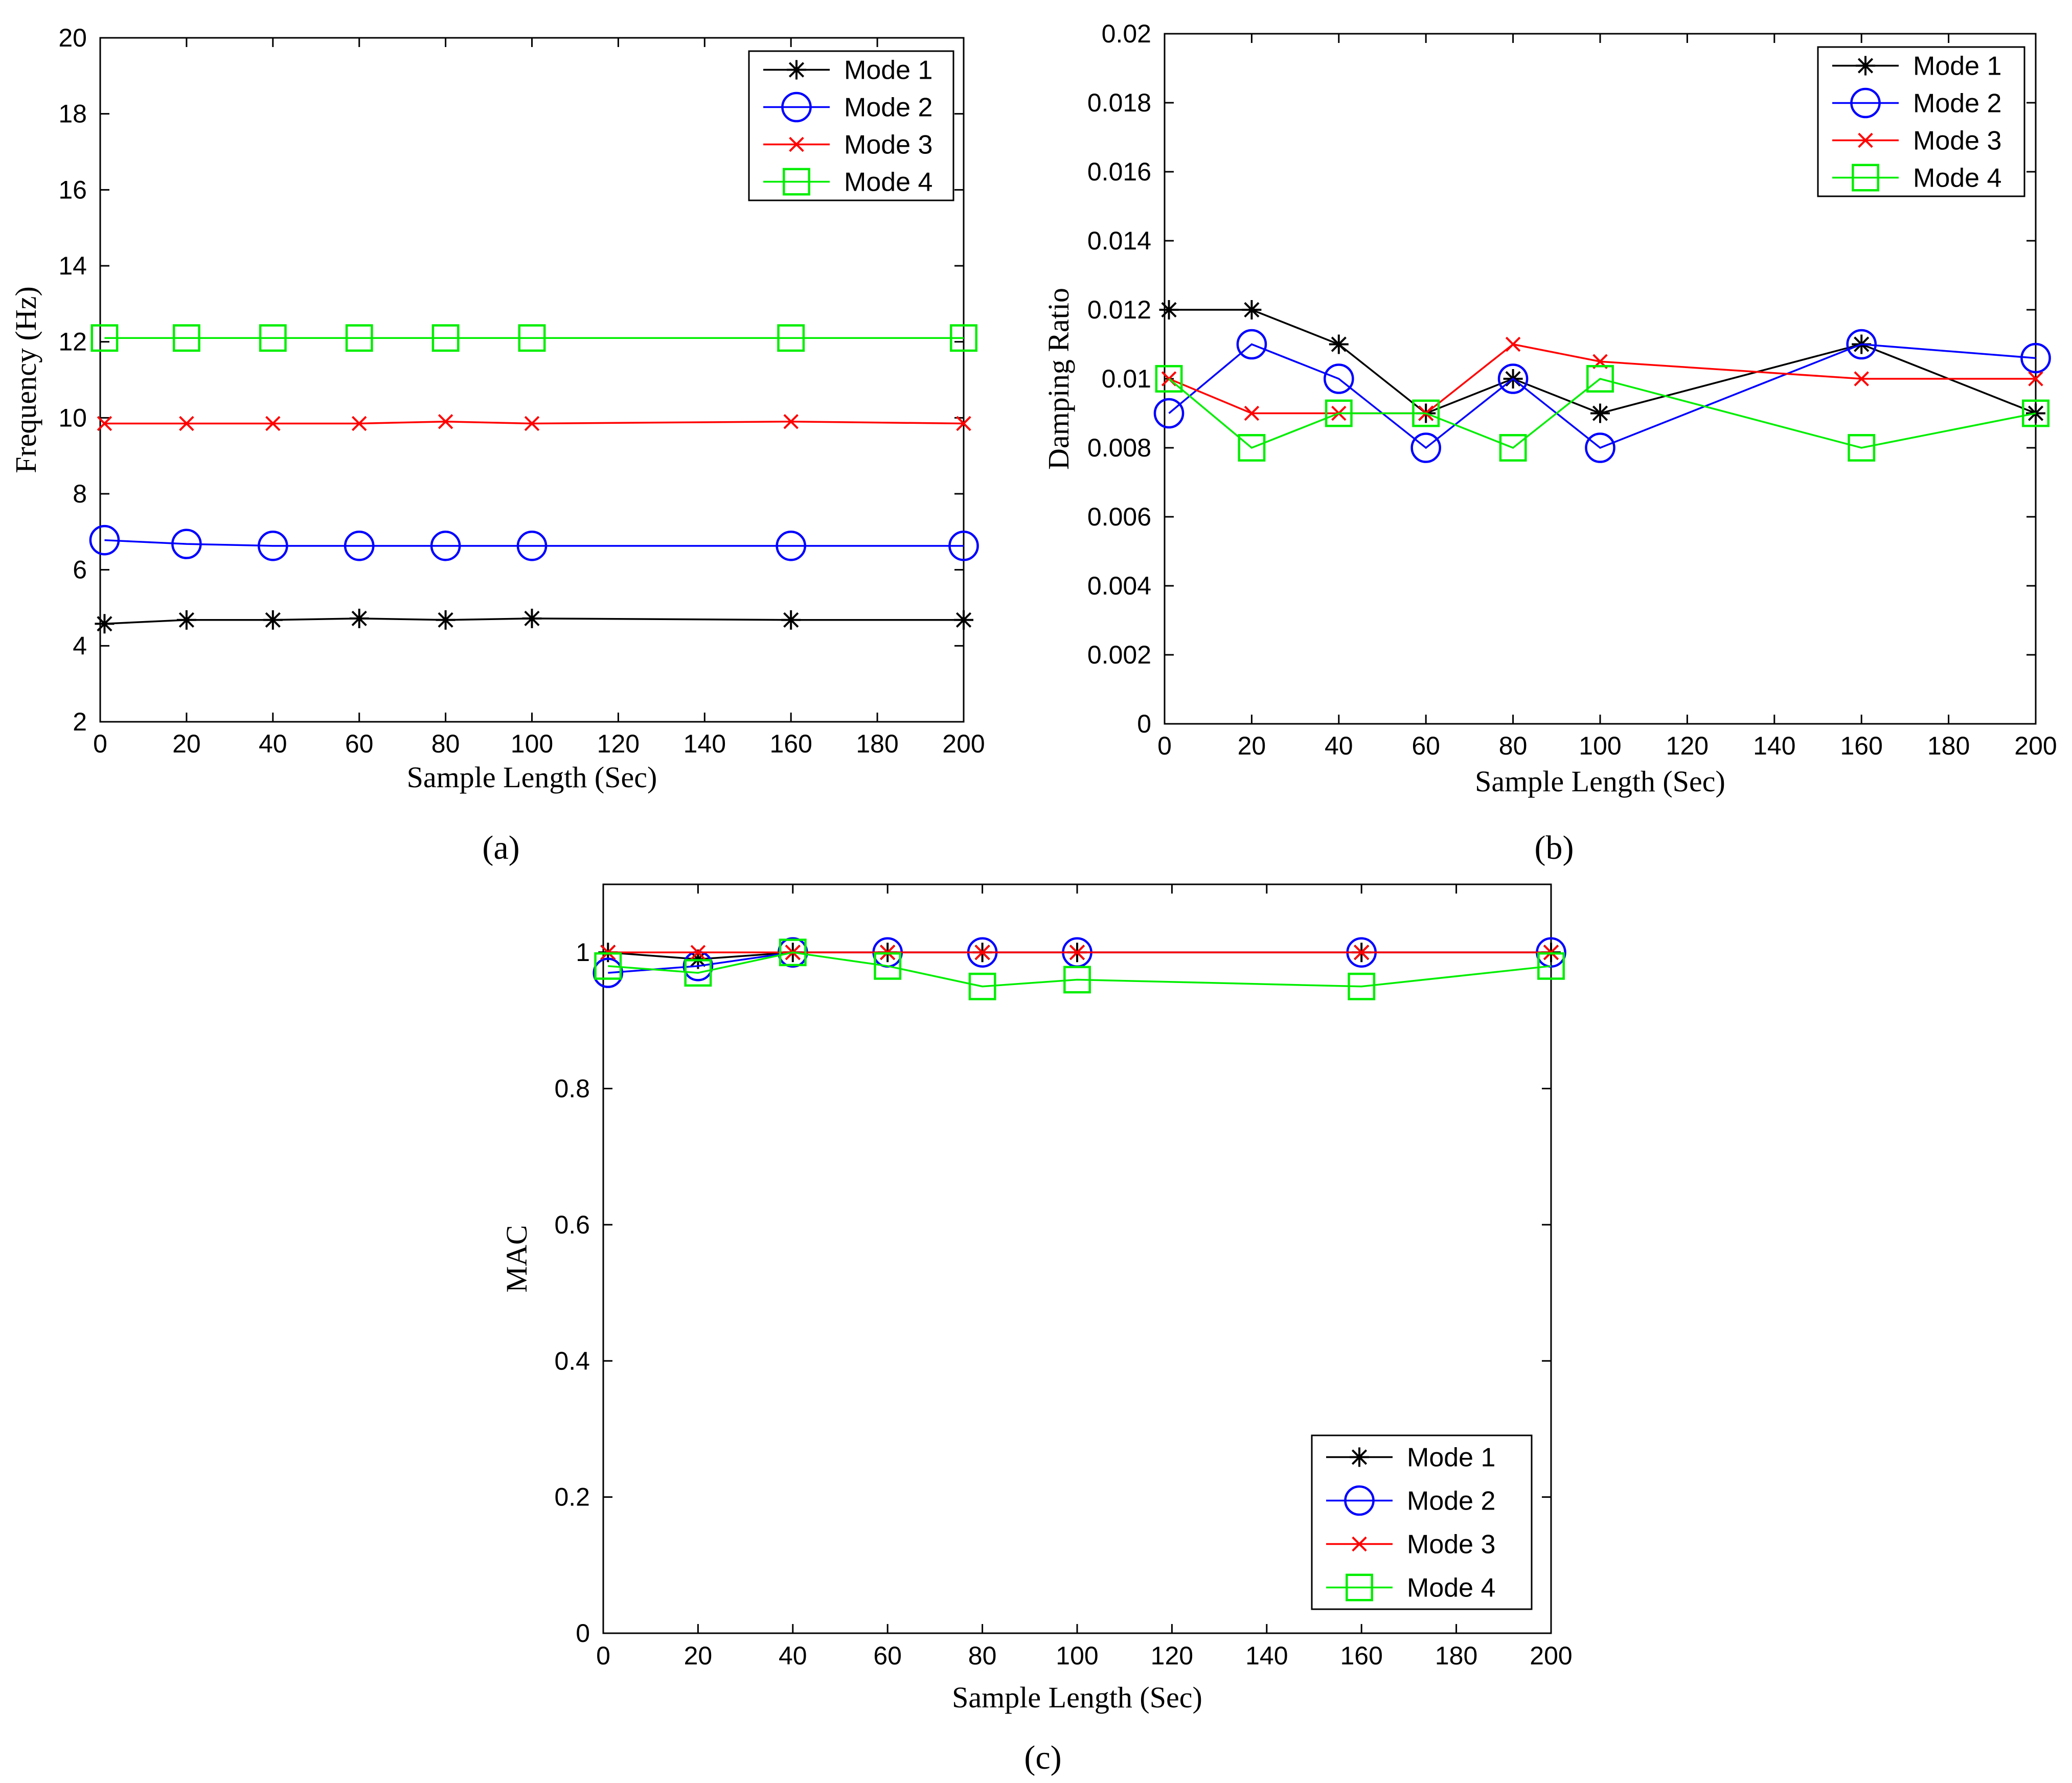  I want to click on legend: Mode 1 Mode 2 Mode 3 Mode 4, so click(851, 126).